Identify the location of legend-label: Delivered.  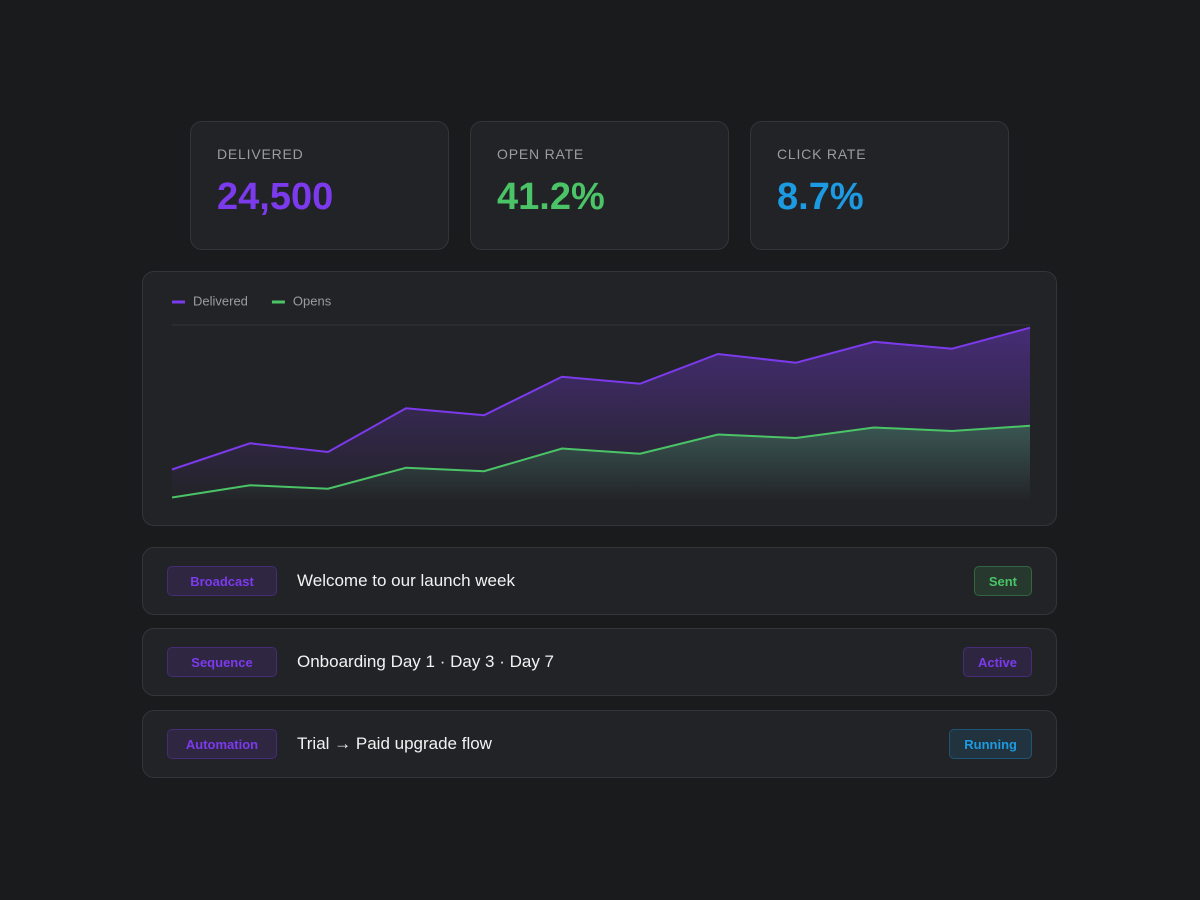
(220, 300).